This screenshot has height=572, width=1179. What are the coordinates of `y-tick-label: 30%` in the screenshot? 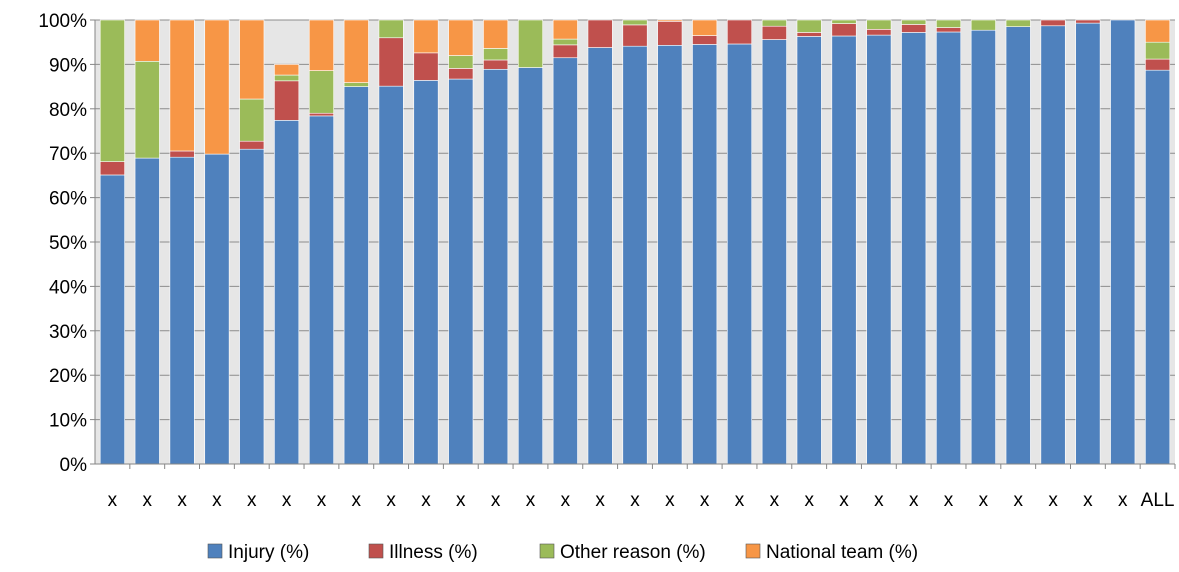 It's located at (68, 332).